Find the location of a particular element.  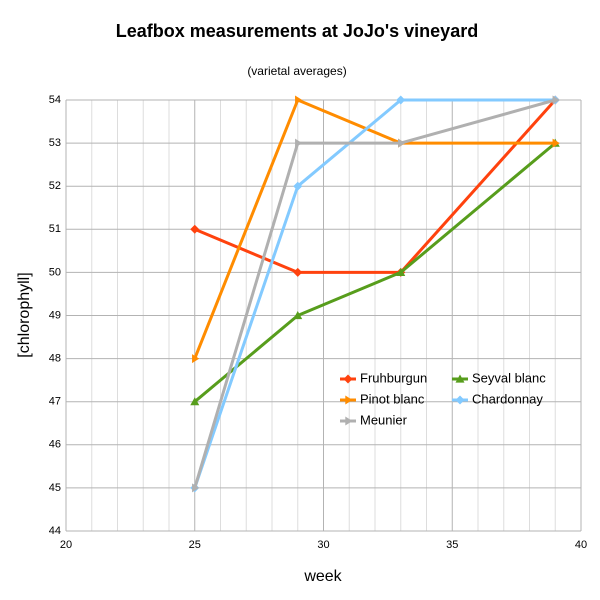

x-tick-label: 25 is located at coordinates (195, 545).